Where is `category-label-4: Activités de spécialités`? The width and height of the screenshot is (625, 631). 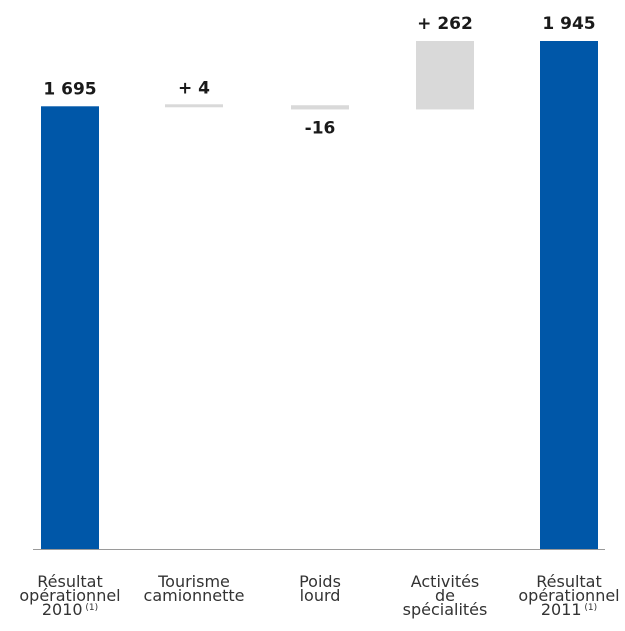 category-label-4: Activités de spécialités is located at coordinates (445, 595).